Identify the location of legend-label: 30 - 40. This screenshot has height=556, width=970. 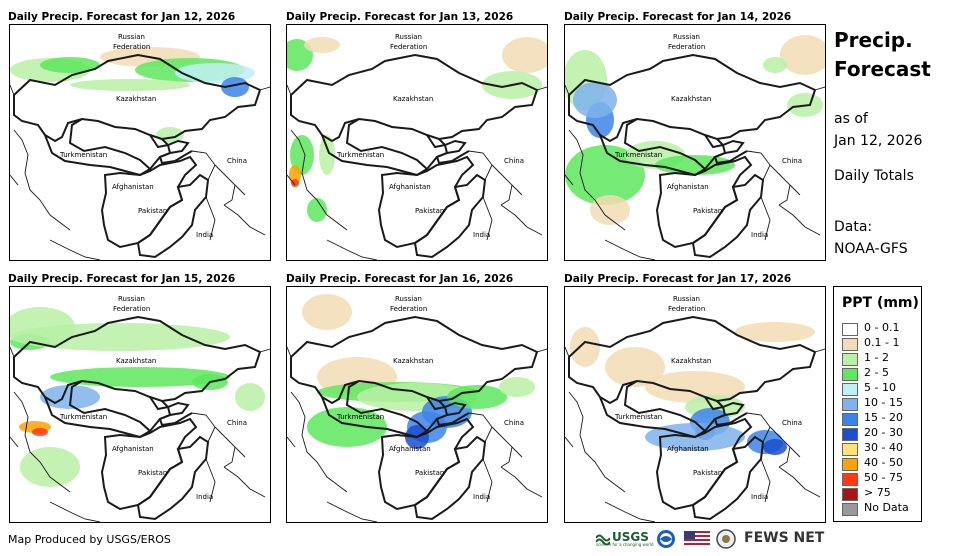
(883, 447).